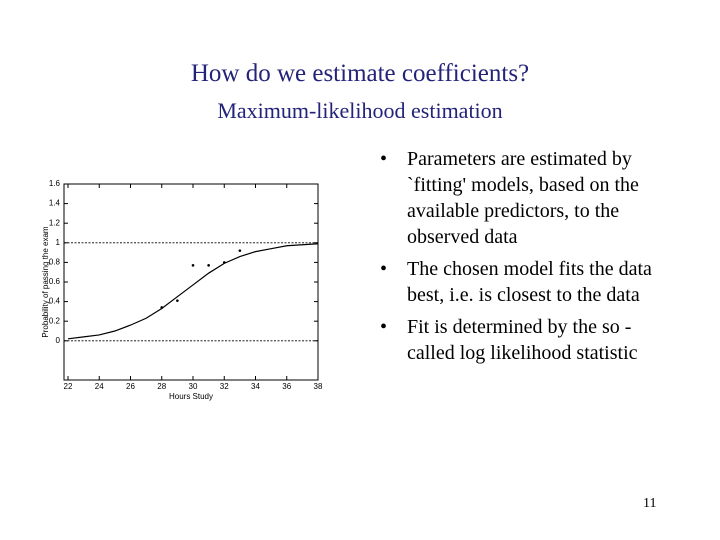 The height and width of the screenshot is (540, 720). I want to click on plot-frame, so click(191, 282).